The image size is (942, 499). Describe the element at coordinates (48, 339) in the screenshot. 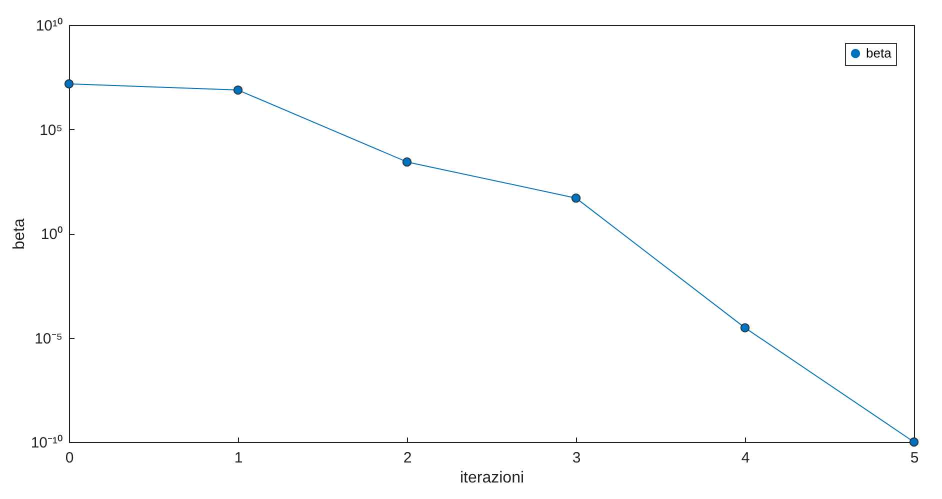

I see `y-tick-label: 10⁻⁵` at that location.